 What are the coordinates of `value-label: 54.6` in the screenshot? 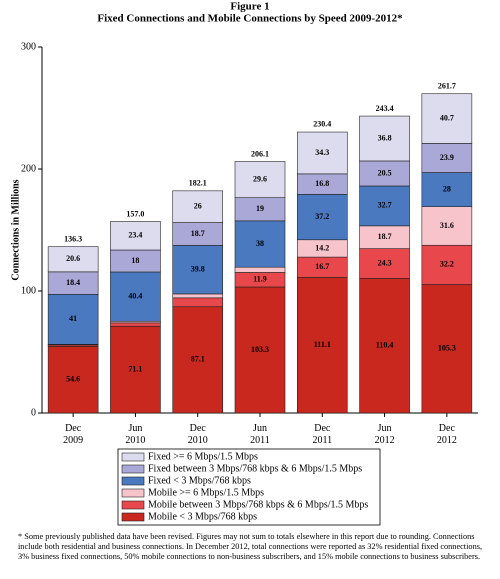 It's located at (73, 379).